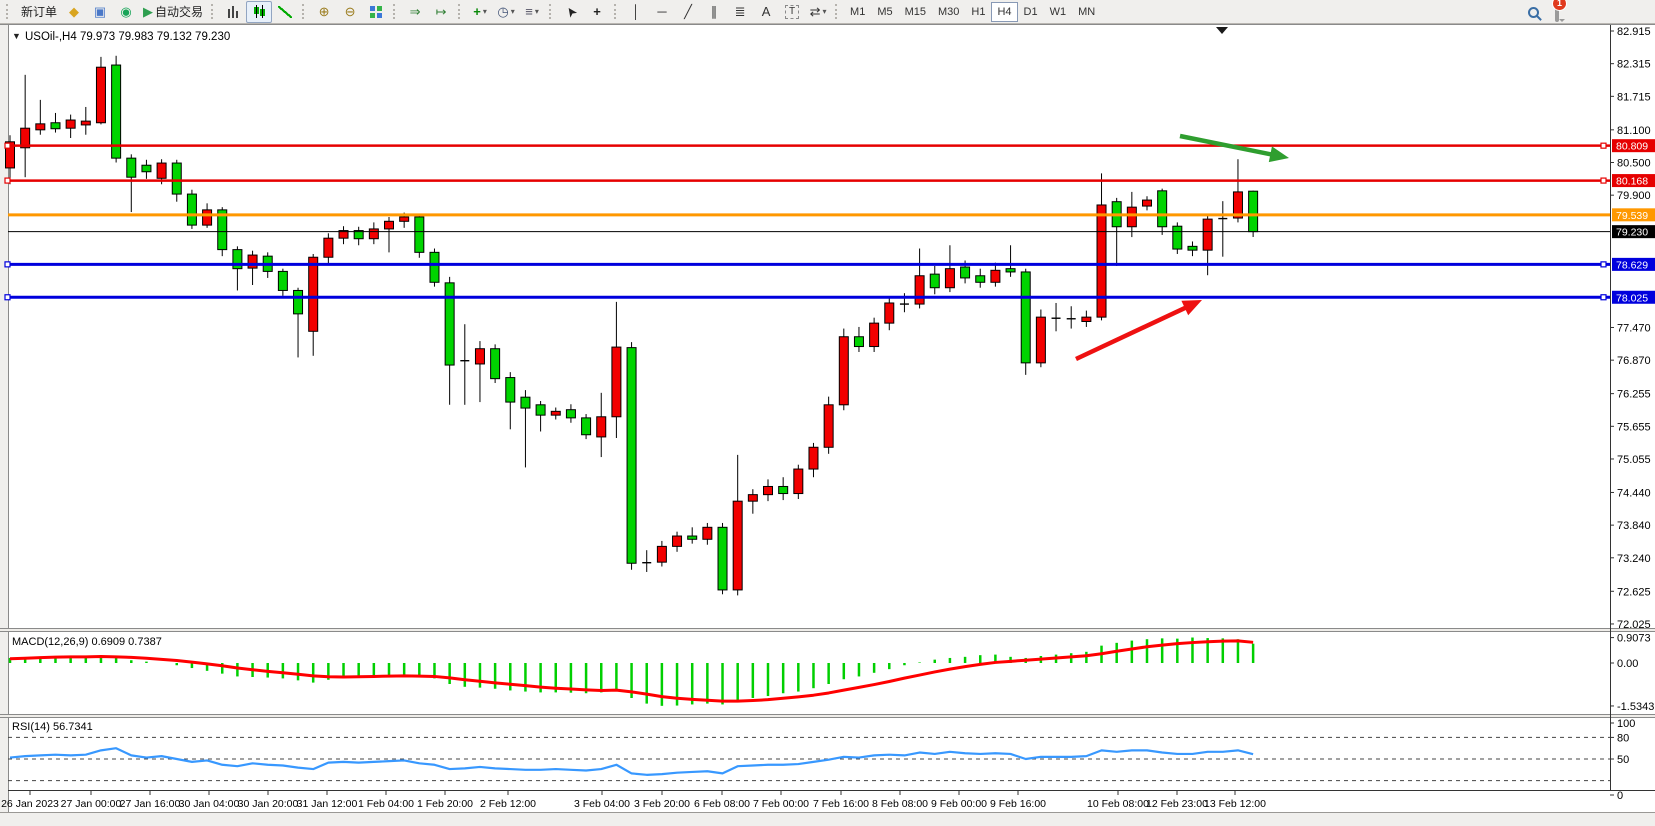  I want to click on new-order-button: 新订单, so click(38, 12).